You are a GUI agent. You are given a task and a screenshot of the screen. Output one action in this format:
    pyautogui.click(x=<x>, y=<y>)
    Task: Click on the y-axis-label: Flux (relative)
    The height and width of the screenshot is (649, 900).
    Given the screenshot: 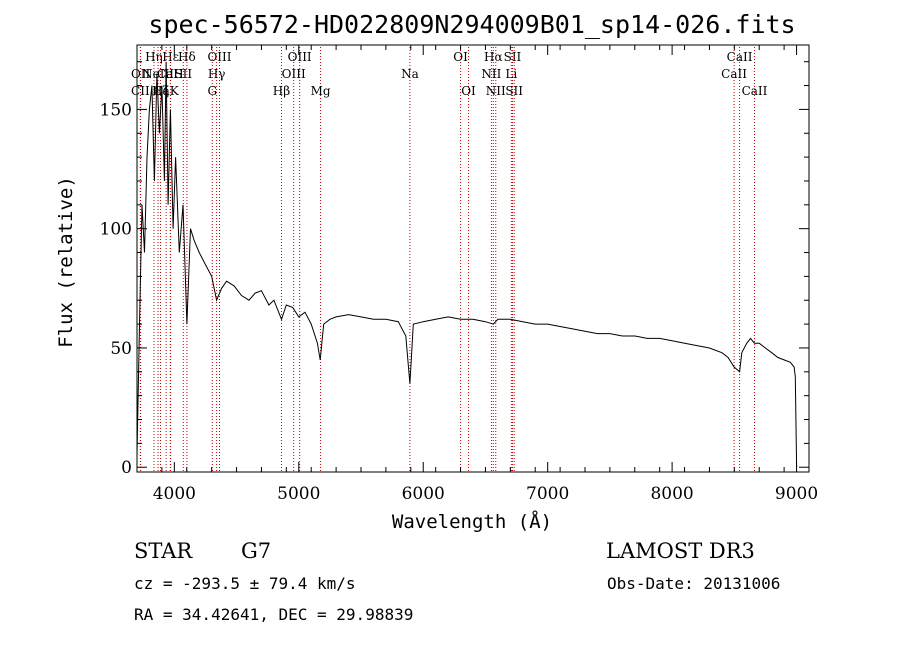 What is the action you would take?
    pyautogui.click(x=66, y=262)
    